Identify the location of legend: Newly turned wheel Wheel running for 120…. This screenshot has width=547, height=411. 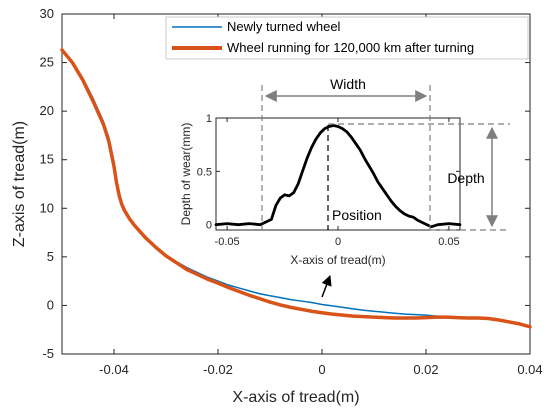
(347, 38).